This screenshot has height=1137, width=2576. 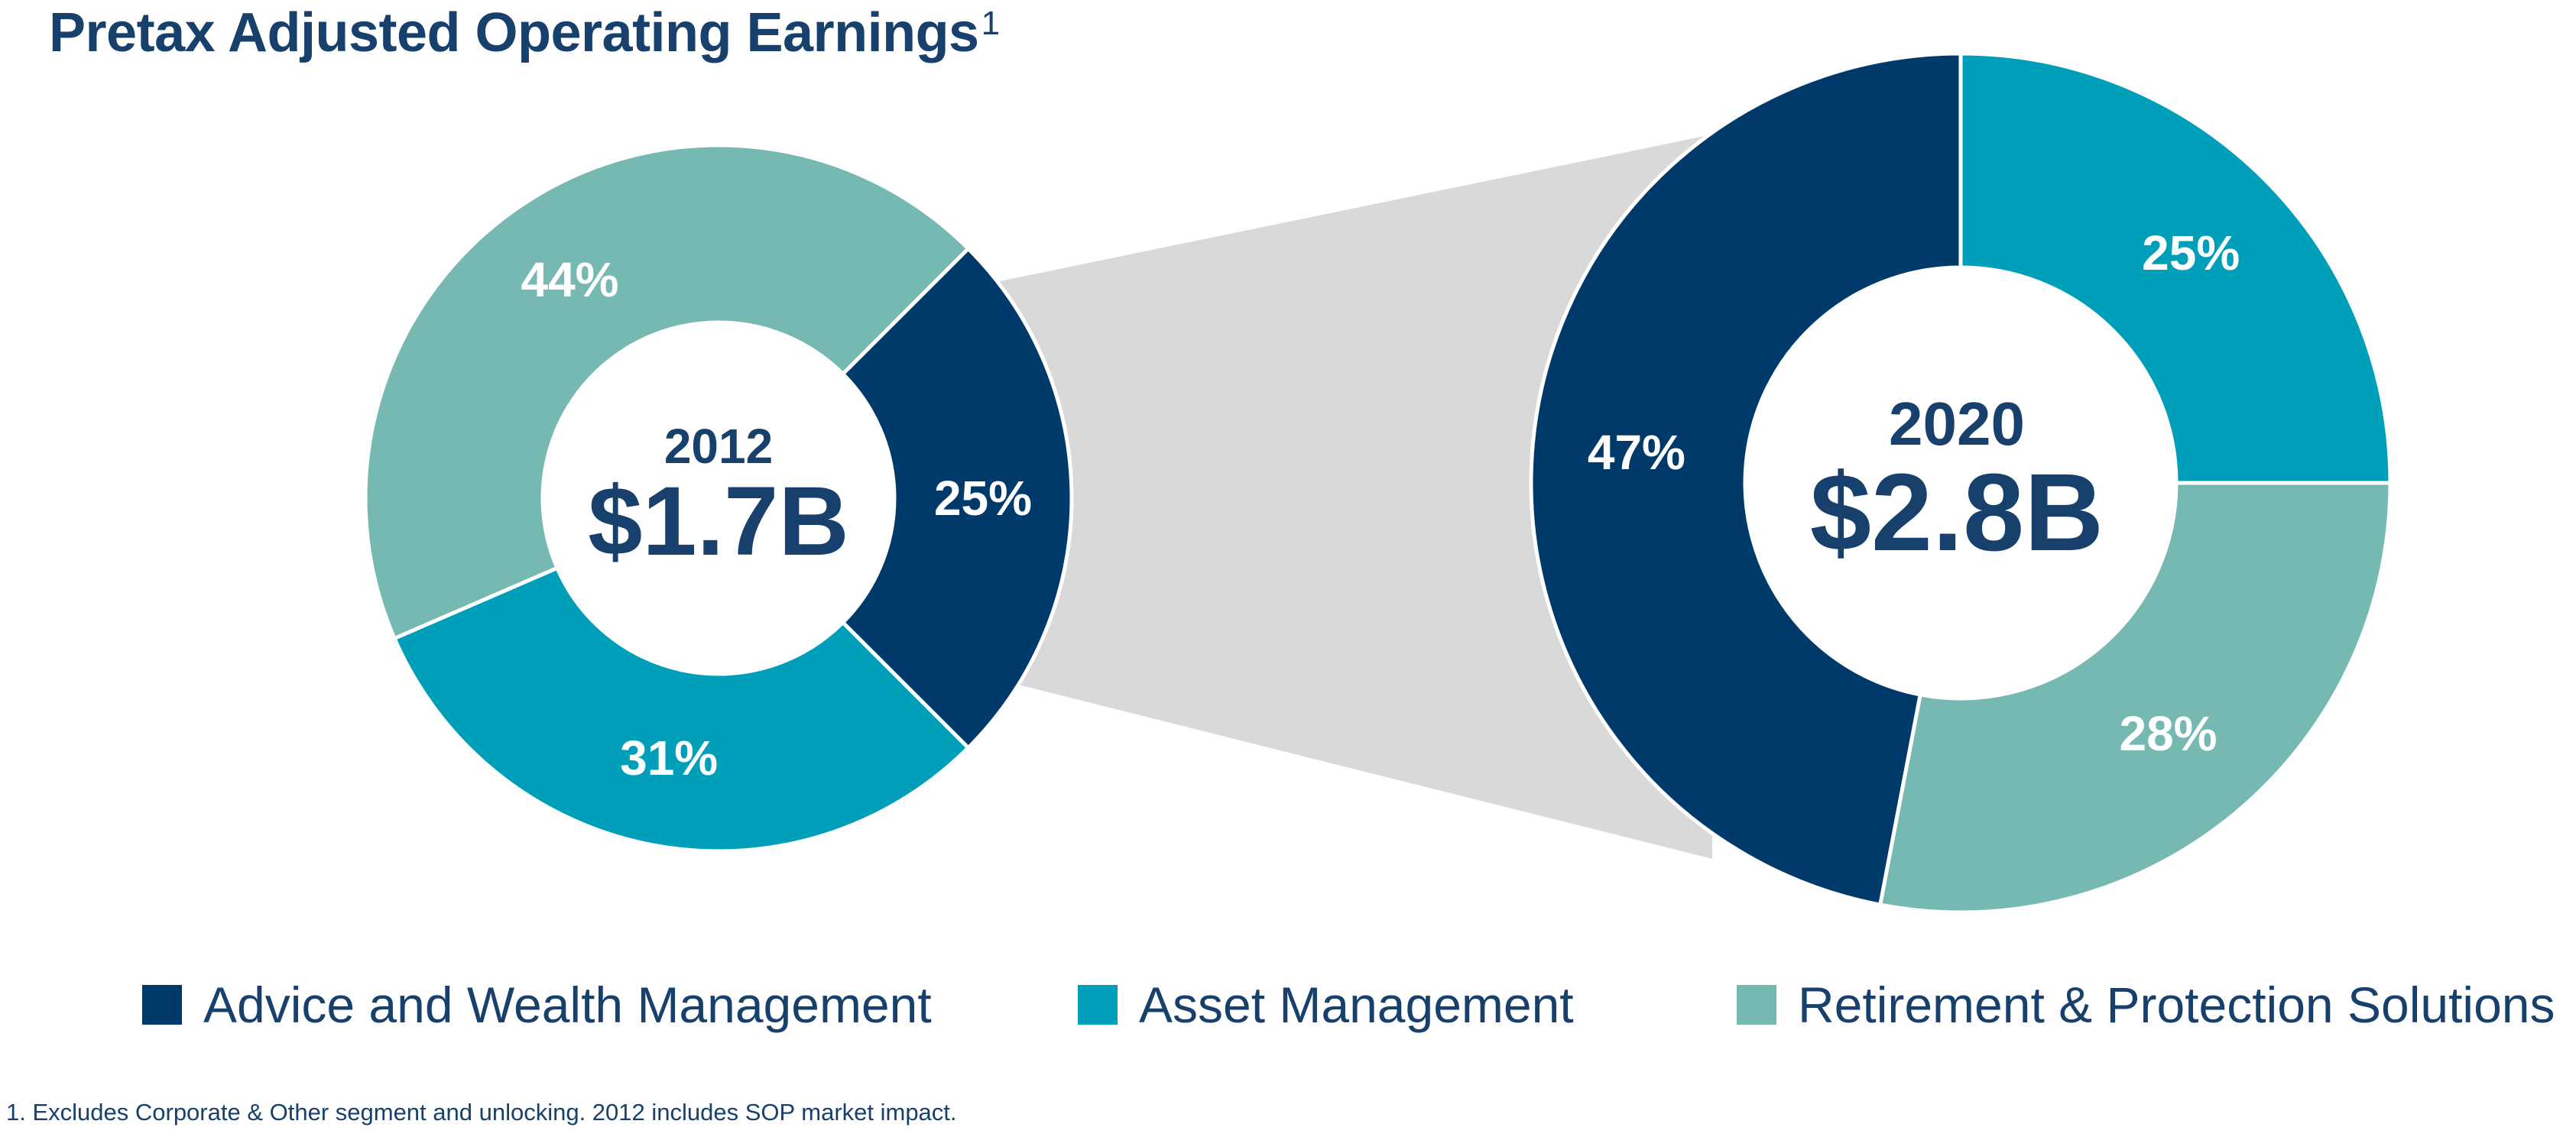 I want to click on label-2012-advice: 25%, so click(x=983, y=499).